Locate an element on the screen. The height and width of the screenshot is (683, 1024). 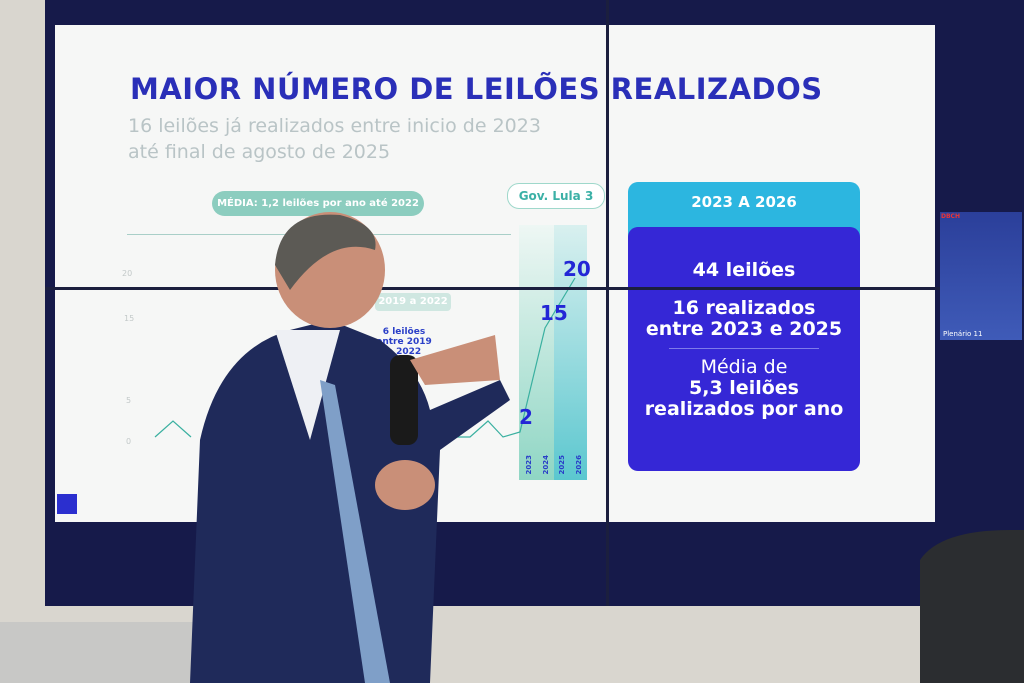
divider is located at coordinates (744, 348).